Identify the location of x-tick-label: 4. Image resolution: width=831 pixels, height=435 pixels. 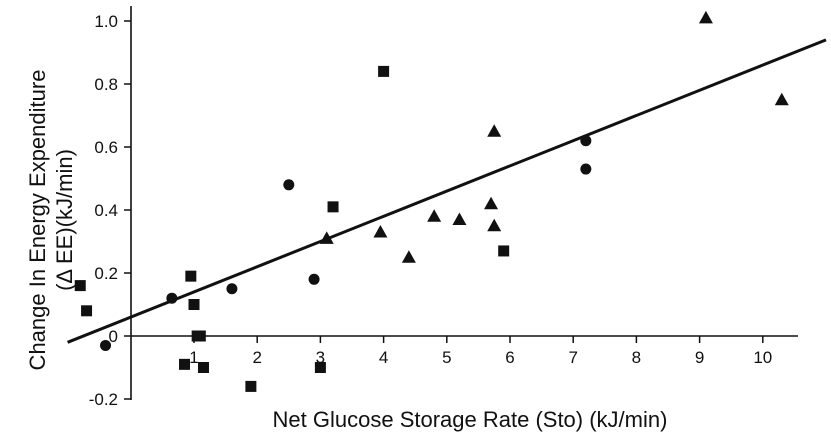
(383, 357).